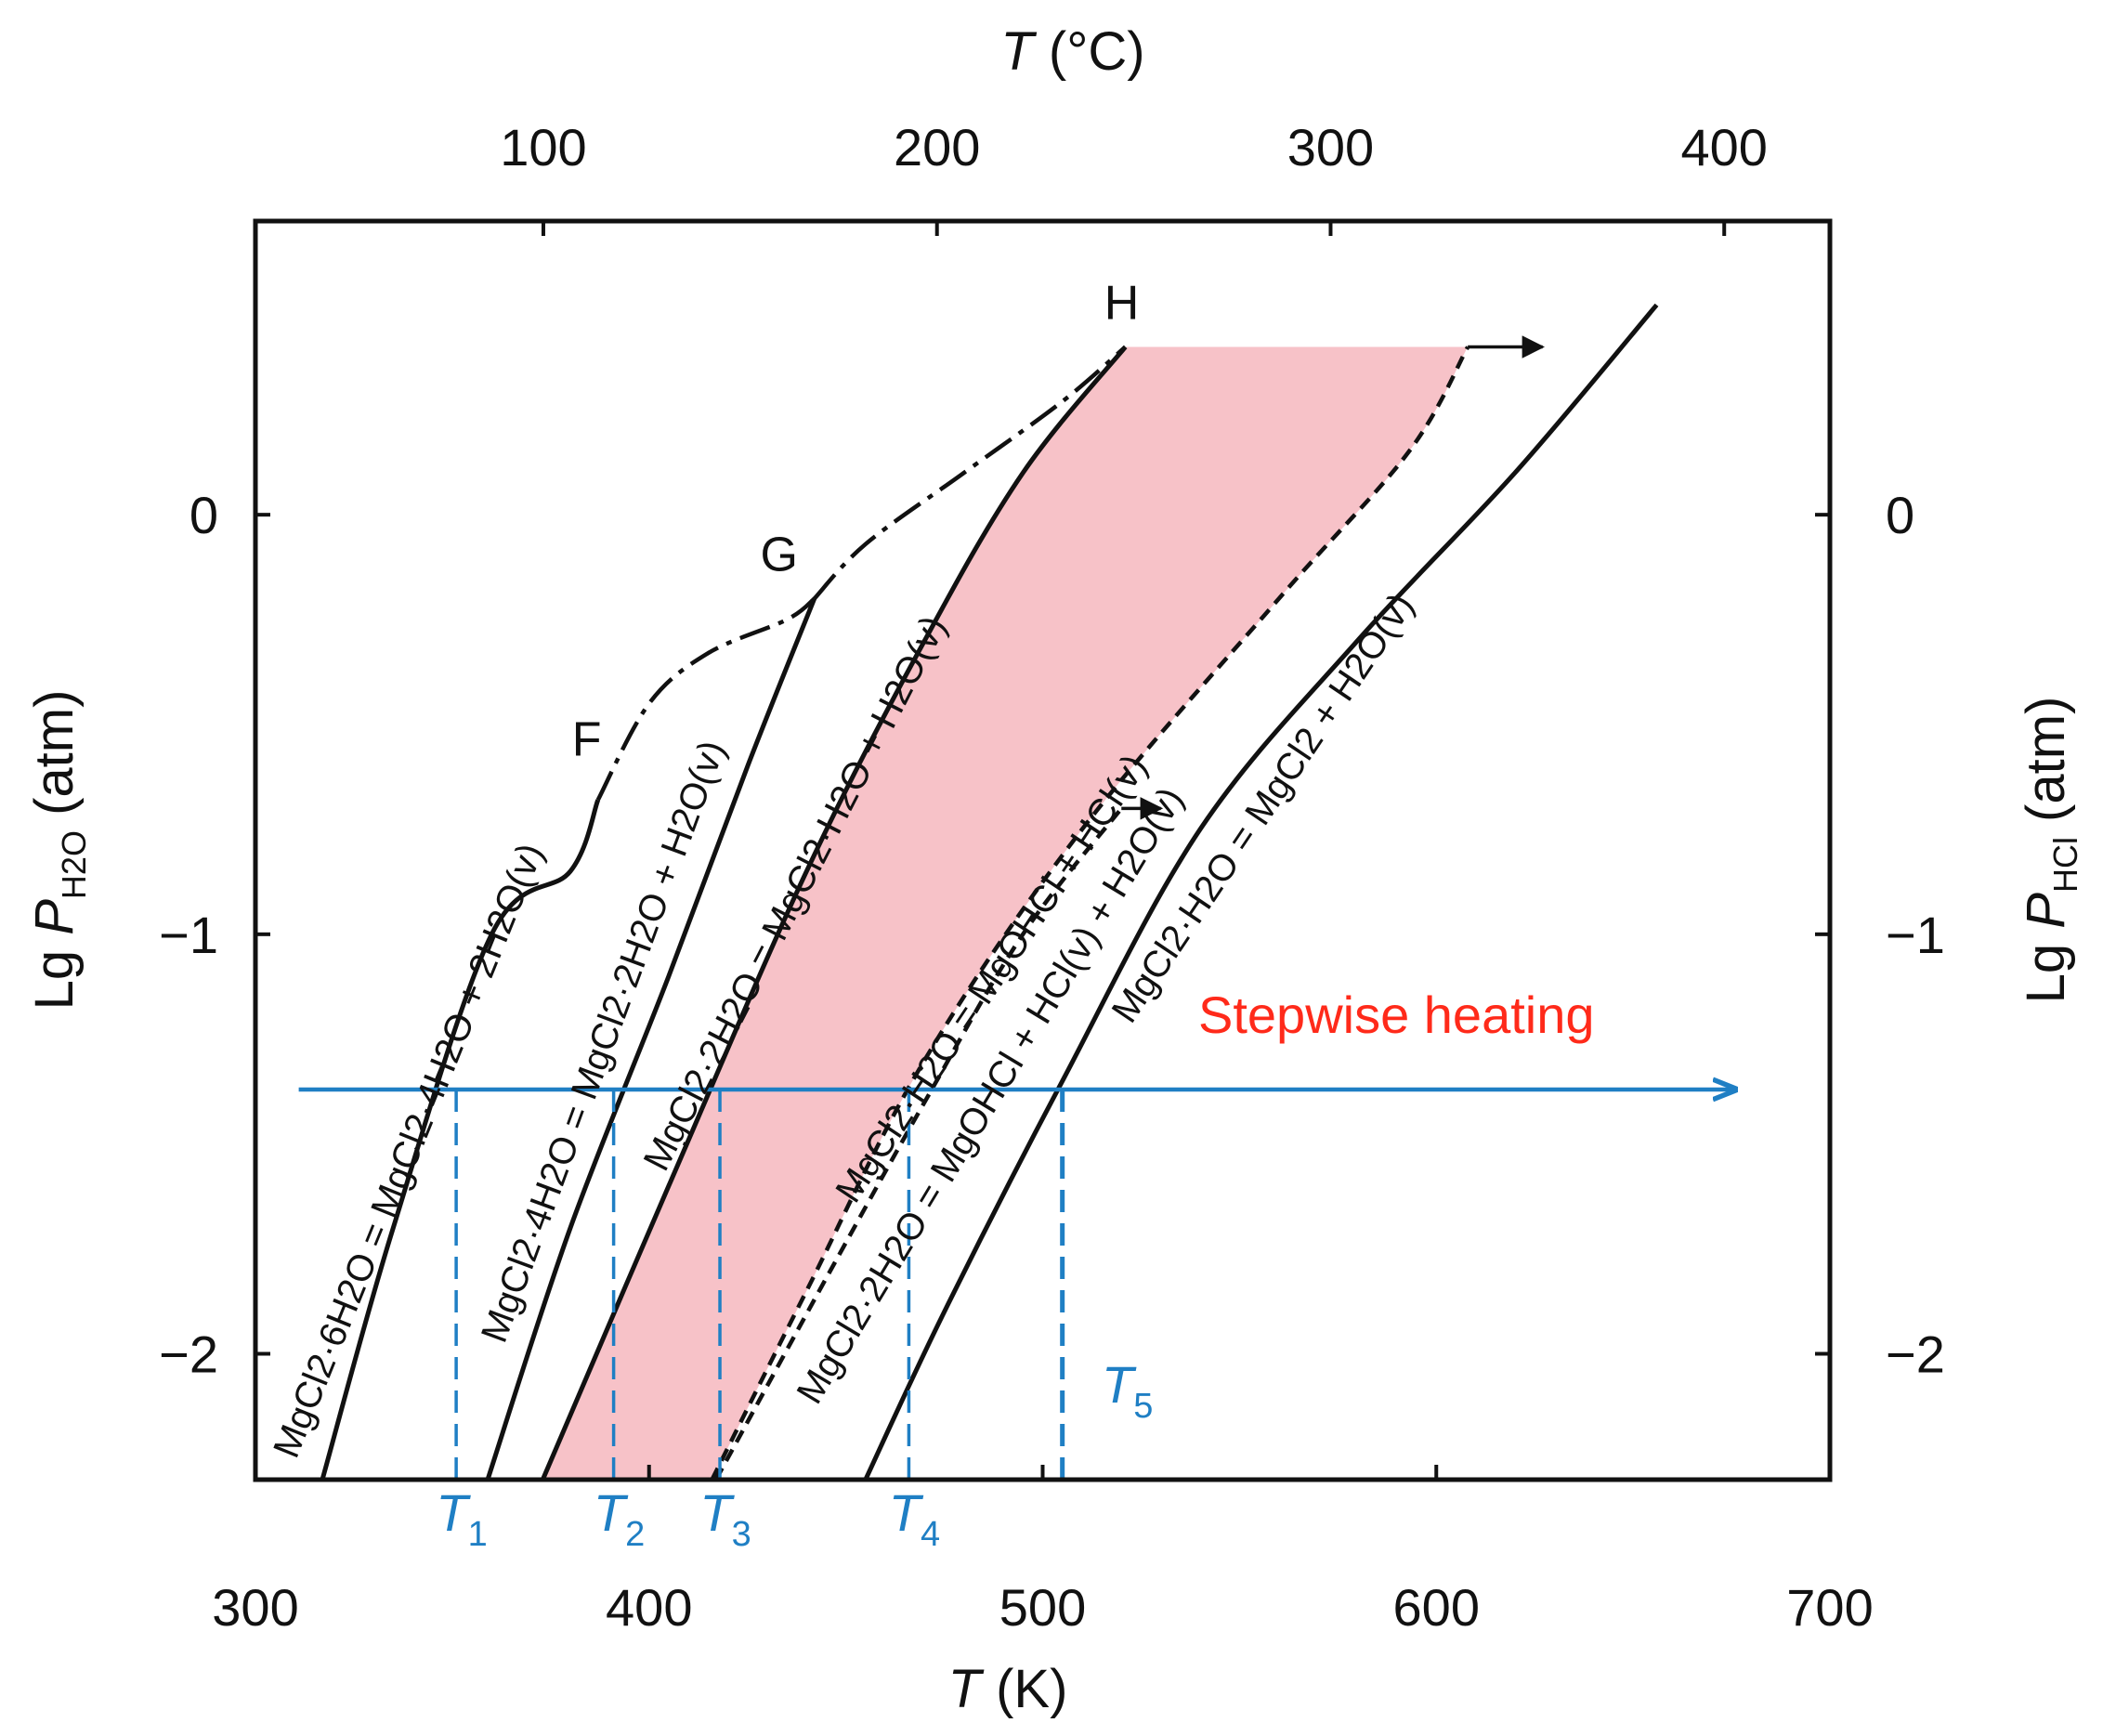  Describe the element at coordinates (725, 1518) in the screenshot. I see `temperature-label-3: T3` at that location.